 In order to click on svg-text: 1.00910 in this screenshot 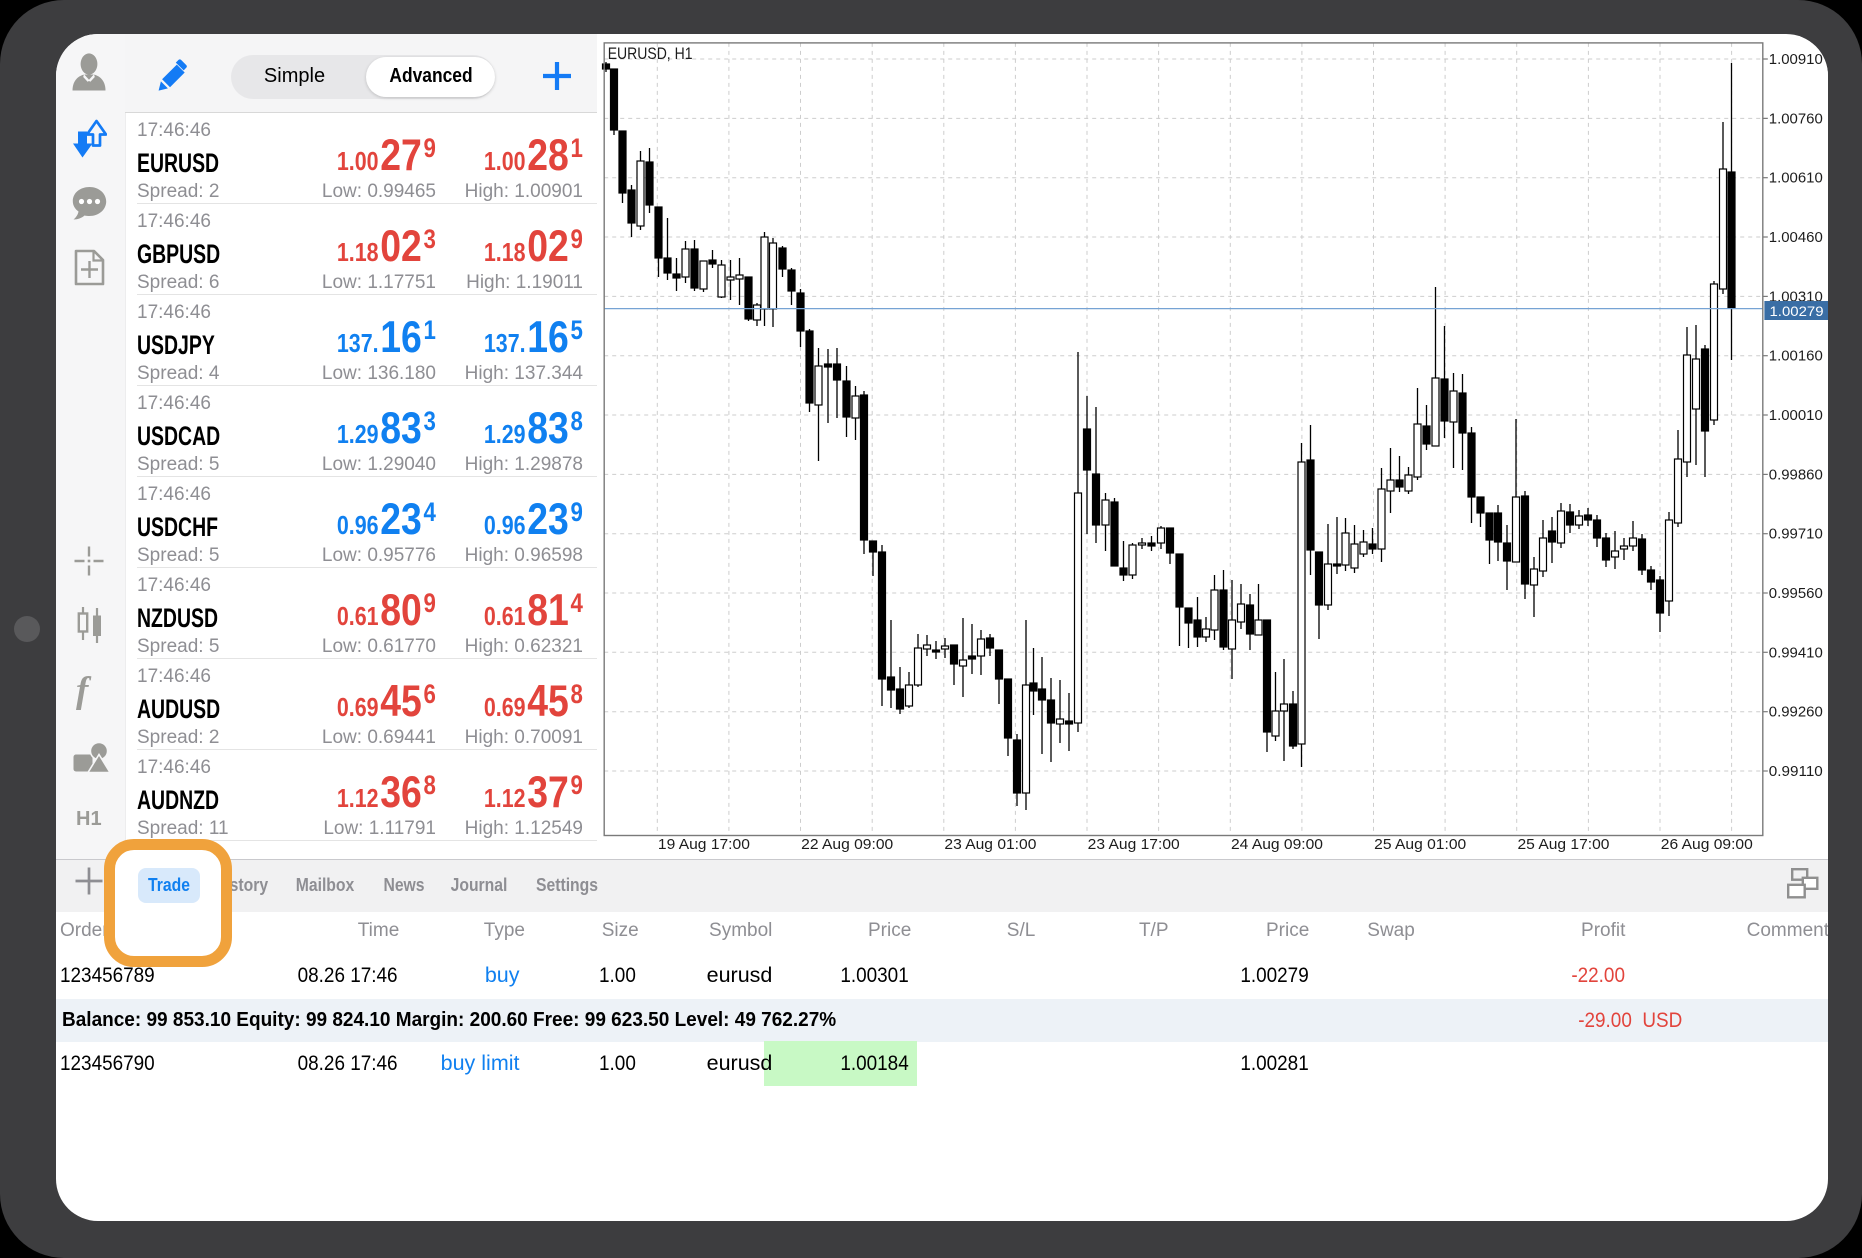, I will do `click(1796, 60)`.